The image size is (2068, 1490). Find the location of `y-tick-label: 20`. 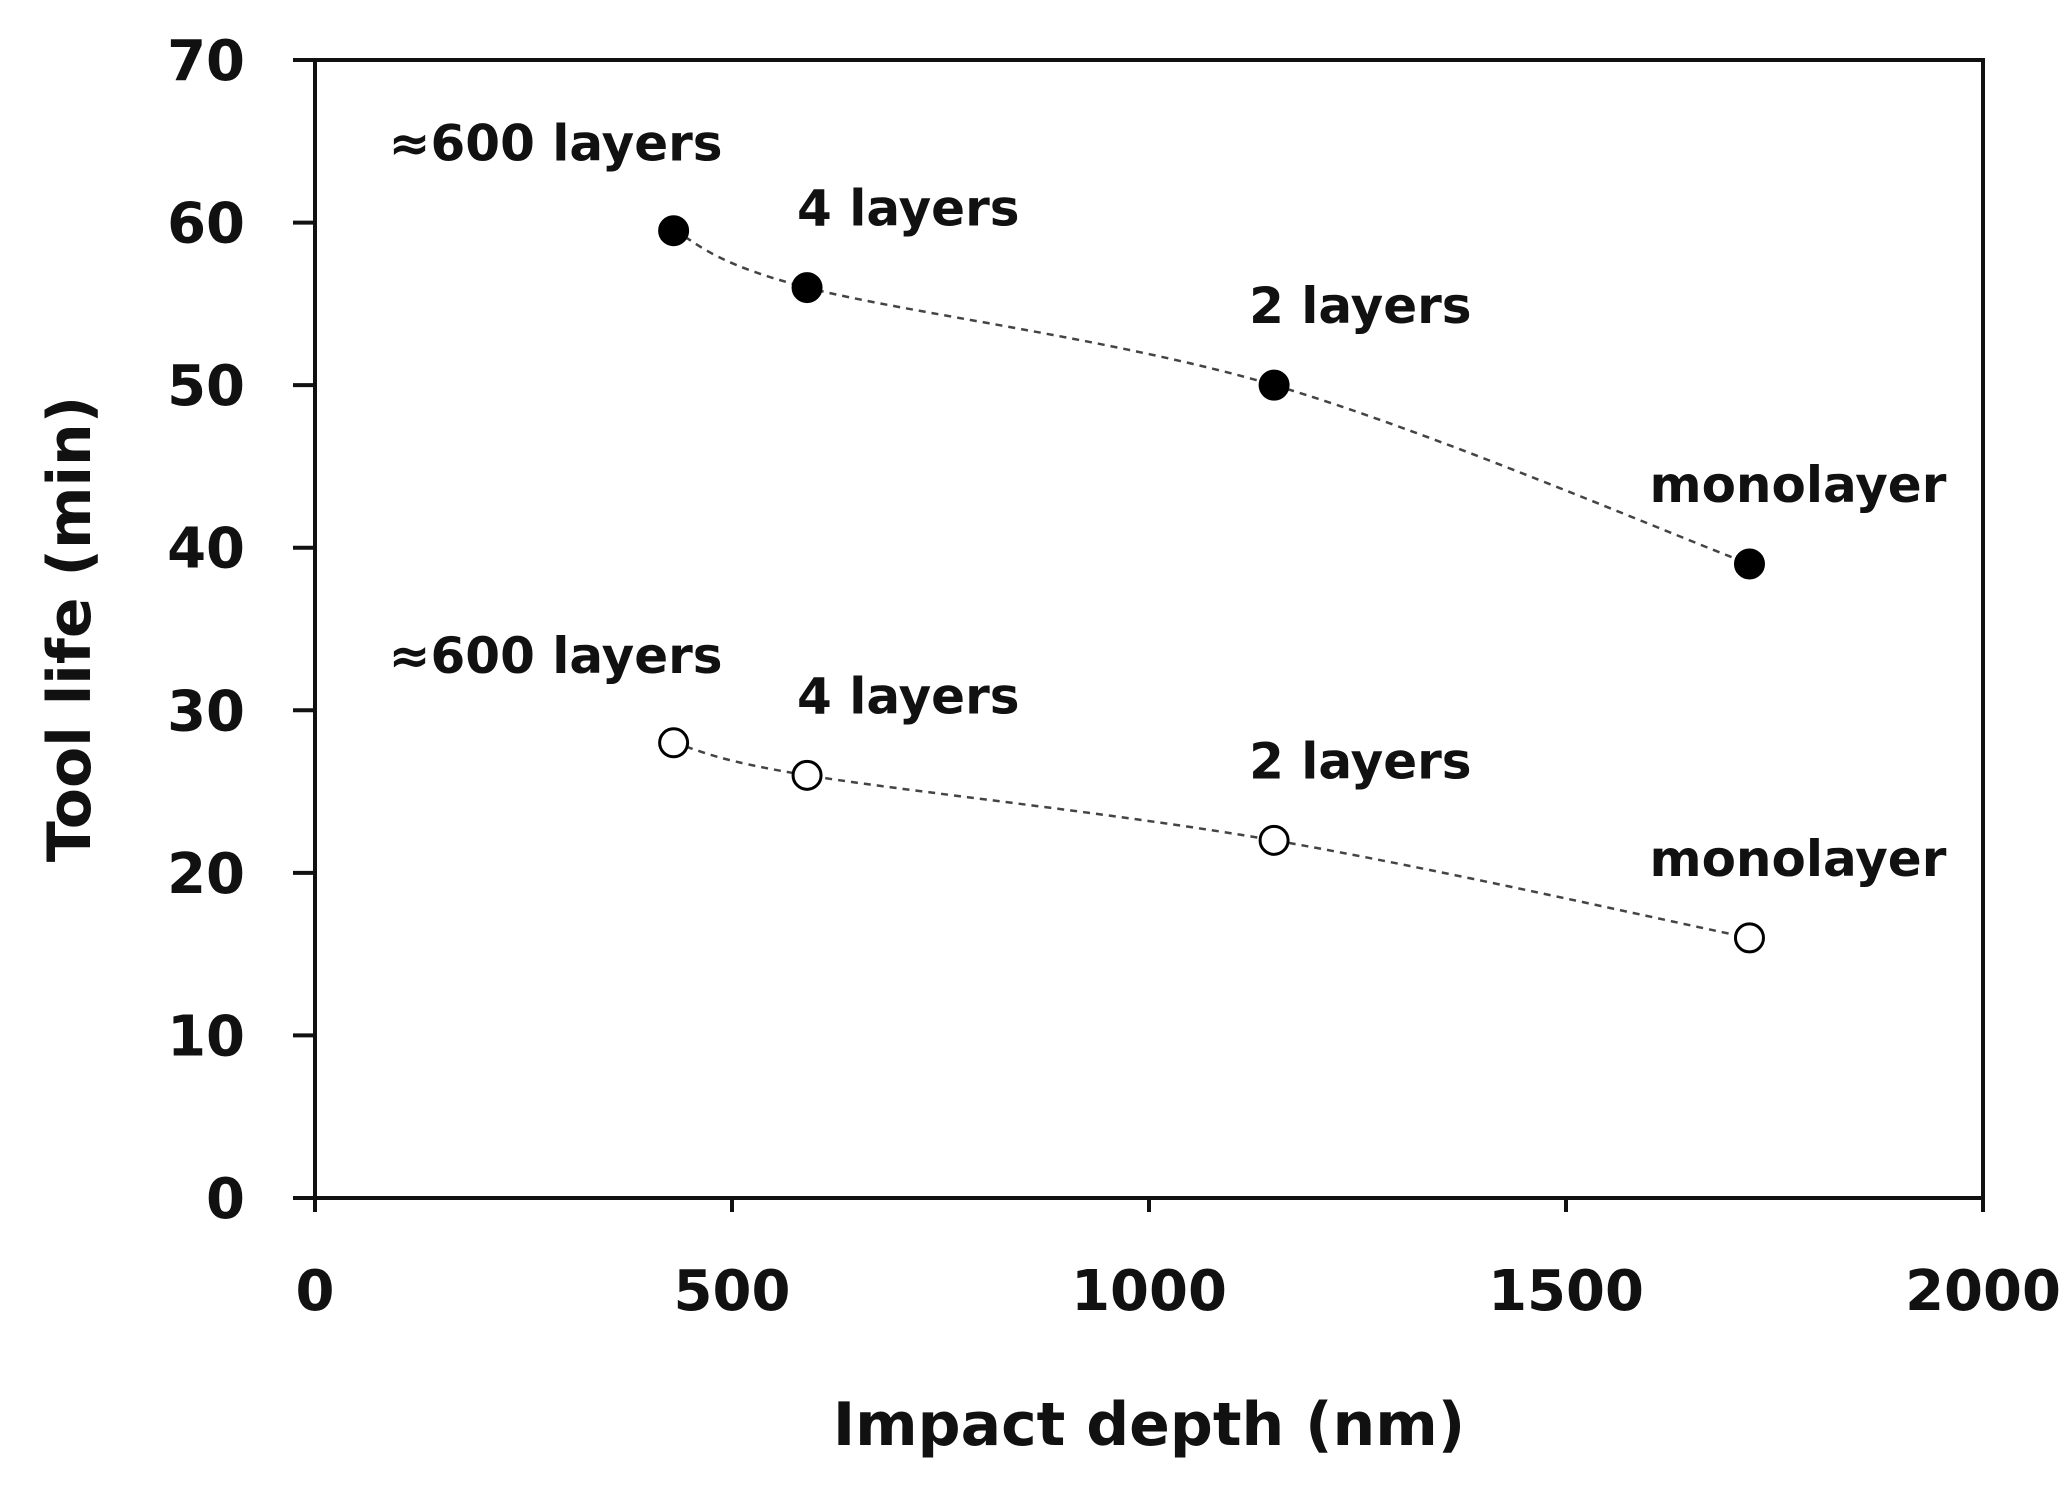

y-tick-label: 20 is located at coordinates (206, 874).